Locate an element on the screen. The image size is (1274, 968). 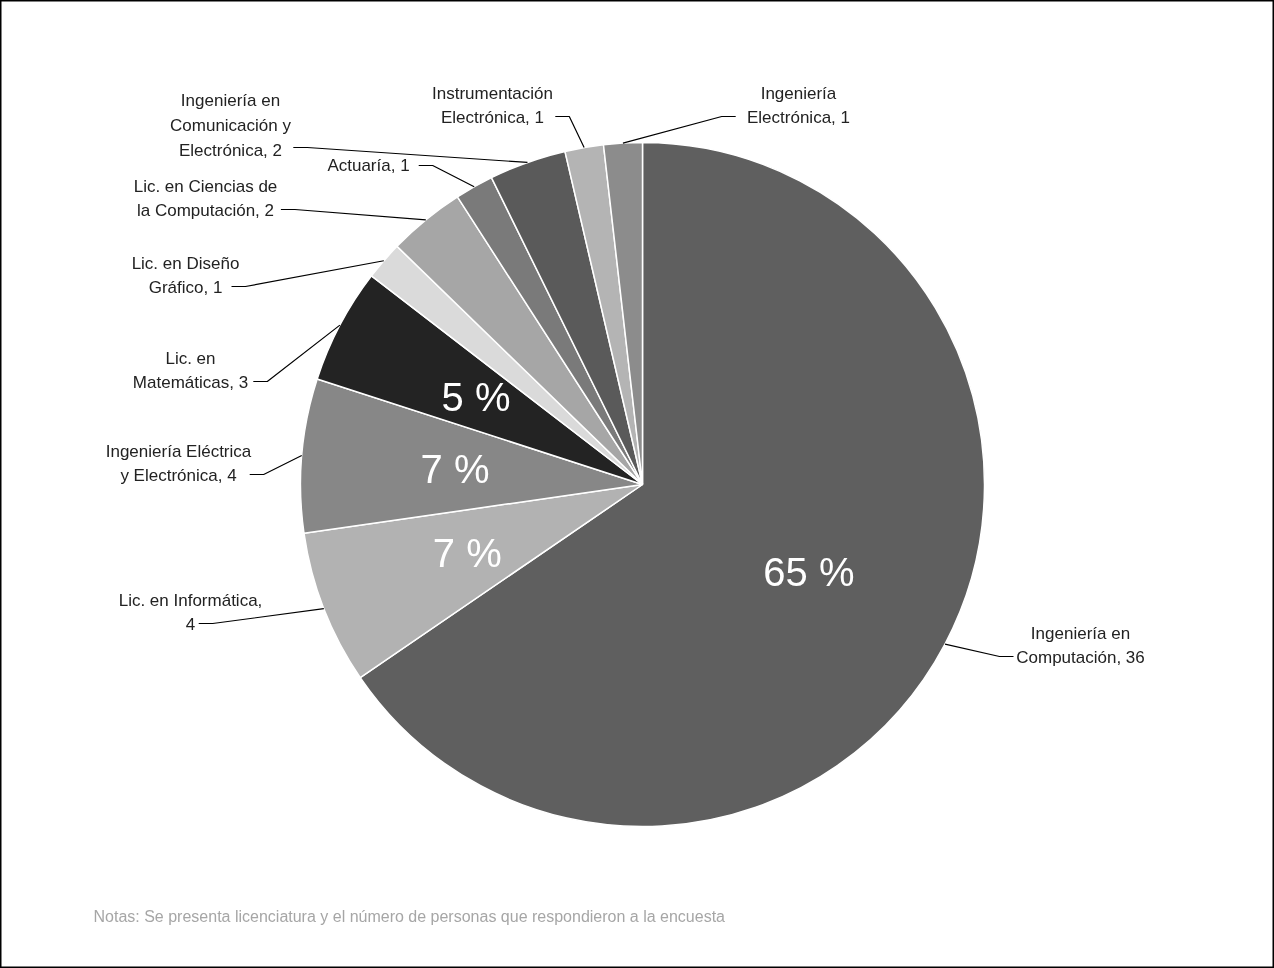
slice-label: Ingeniería Electrónica, 1 is located at coordinates (798, 105).